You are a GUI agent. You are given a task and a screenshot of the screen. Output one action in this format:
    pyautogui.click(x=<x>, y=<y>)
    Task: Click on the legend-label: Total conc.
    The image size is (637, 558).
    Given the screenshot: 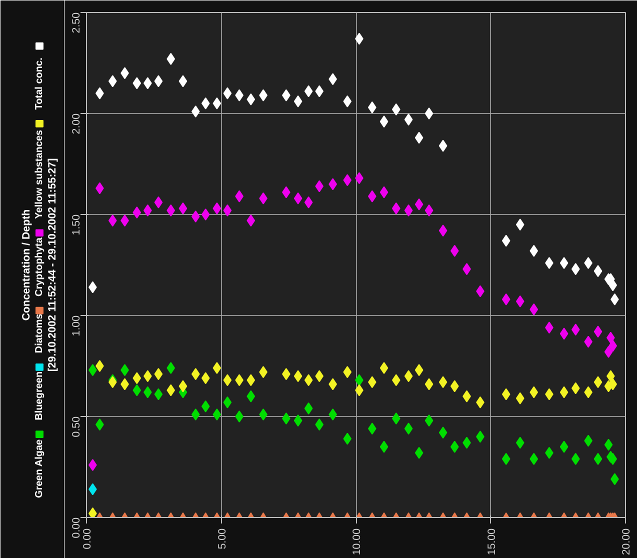 What is the action you would take?
    pyautogui.click(x=39, y=83)
    